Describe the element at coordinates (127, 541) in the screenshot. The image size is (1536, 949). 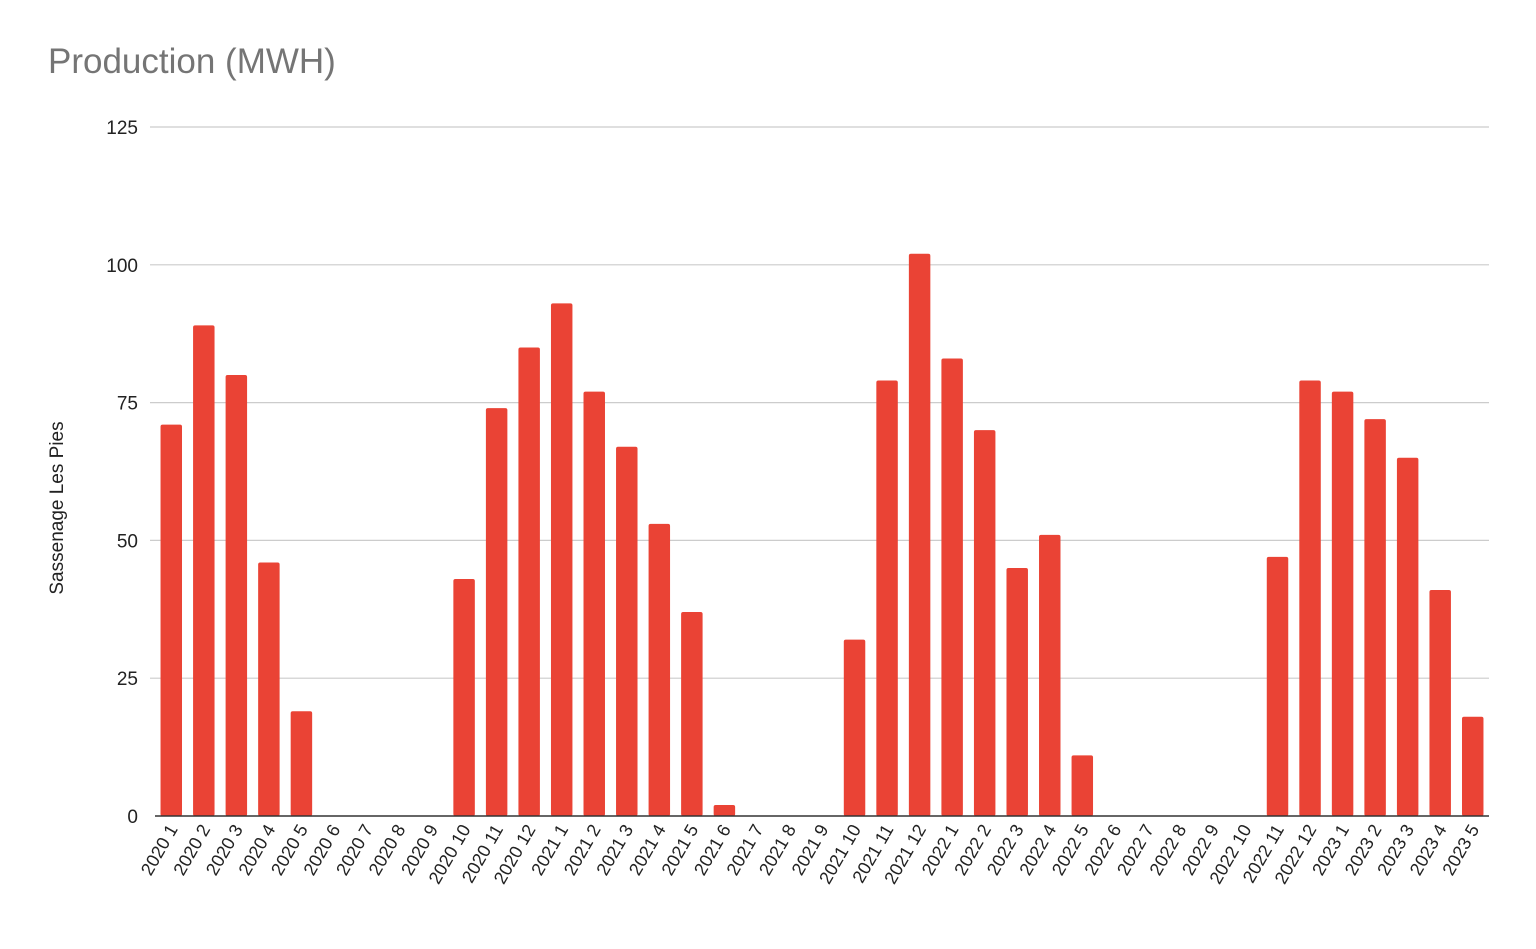
I see `y-tick-label: 50` at that location.